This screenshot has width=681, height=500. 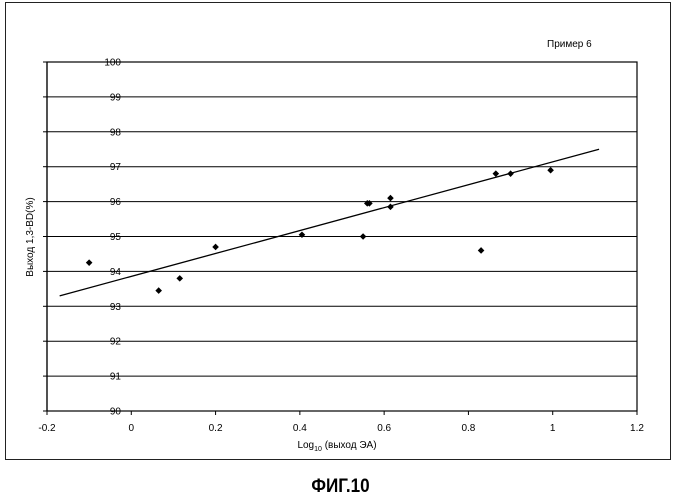 I want to click on x-tick-label: 0.2, so click(x=216, y=428).